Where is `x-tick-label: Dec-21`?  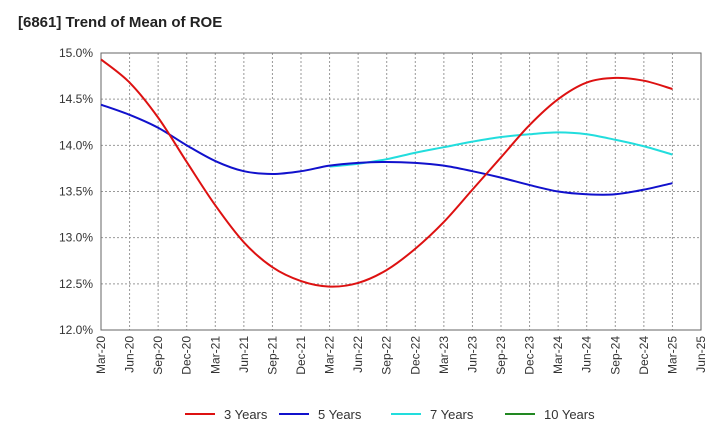 x-tick-label: Dec-21 is located at coordinates (301, 355).